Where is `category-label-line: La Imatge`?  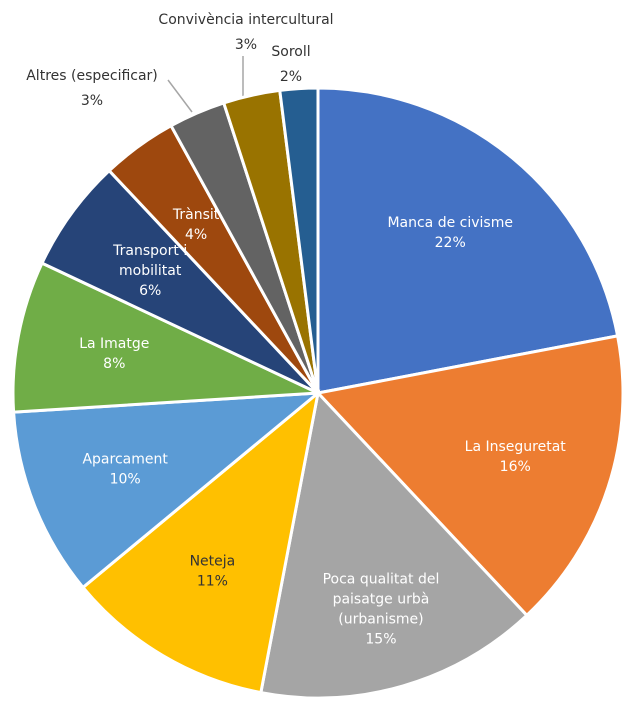 category-label-line: La Imatge is located at coordinates (114, 344).